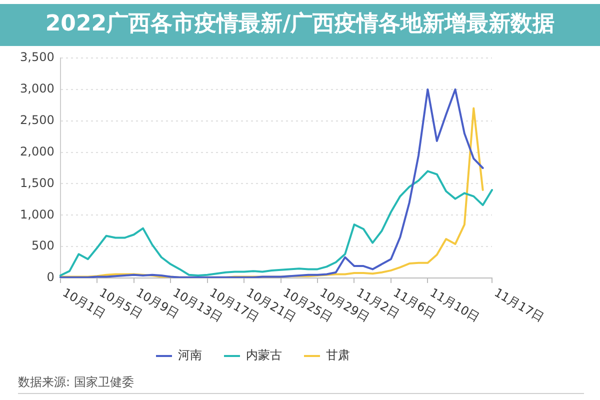  What do you see at coordinates (300, 23) in the screenshot?
I see `chart-title: 2022广西各市疫情最新/广西疫情各地新增最新数据` at bounding box center [300, 23].